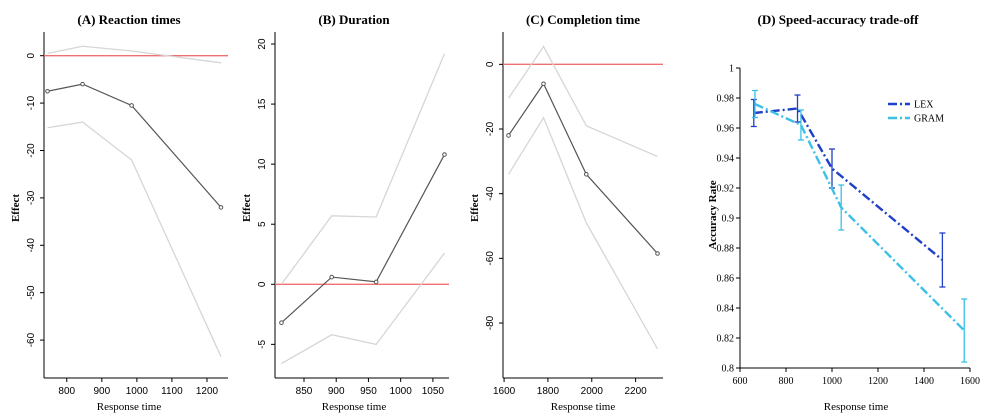 This screenshot has height=415, width=983. I want to click on legend-label-lex: LEX, so click(924, 105).